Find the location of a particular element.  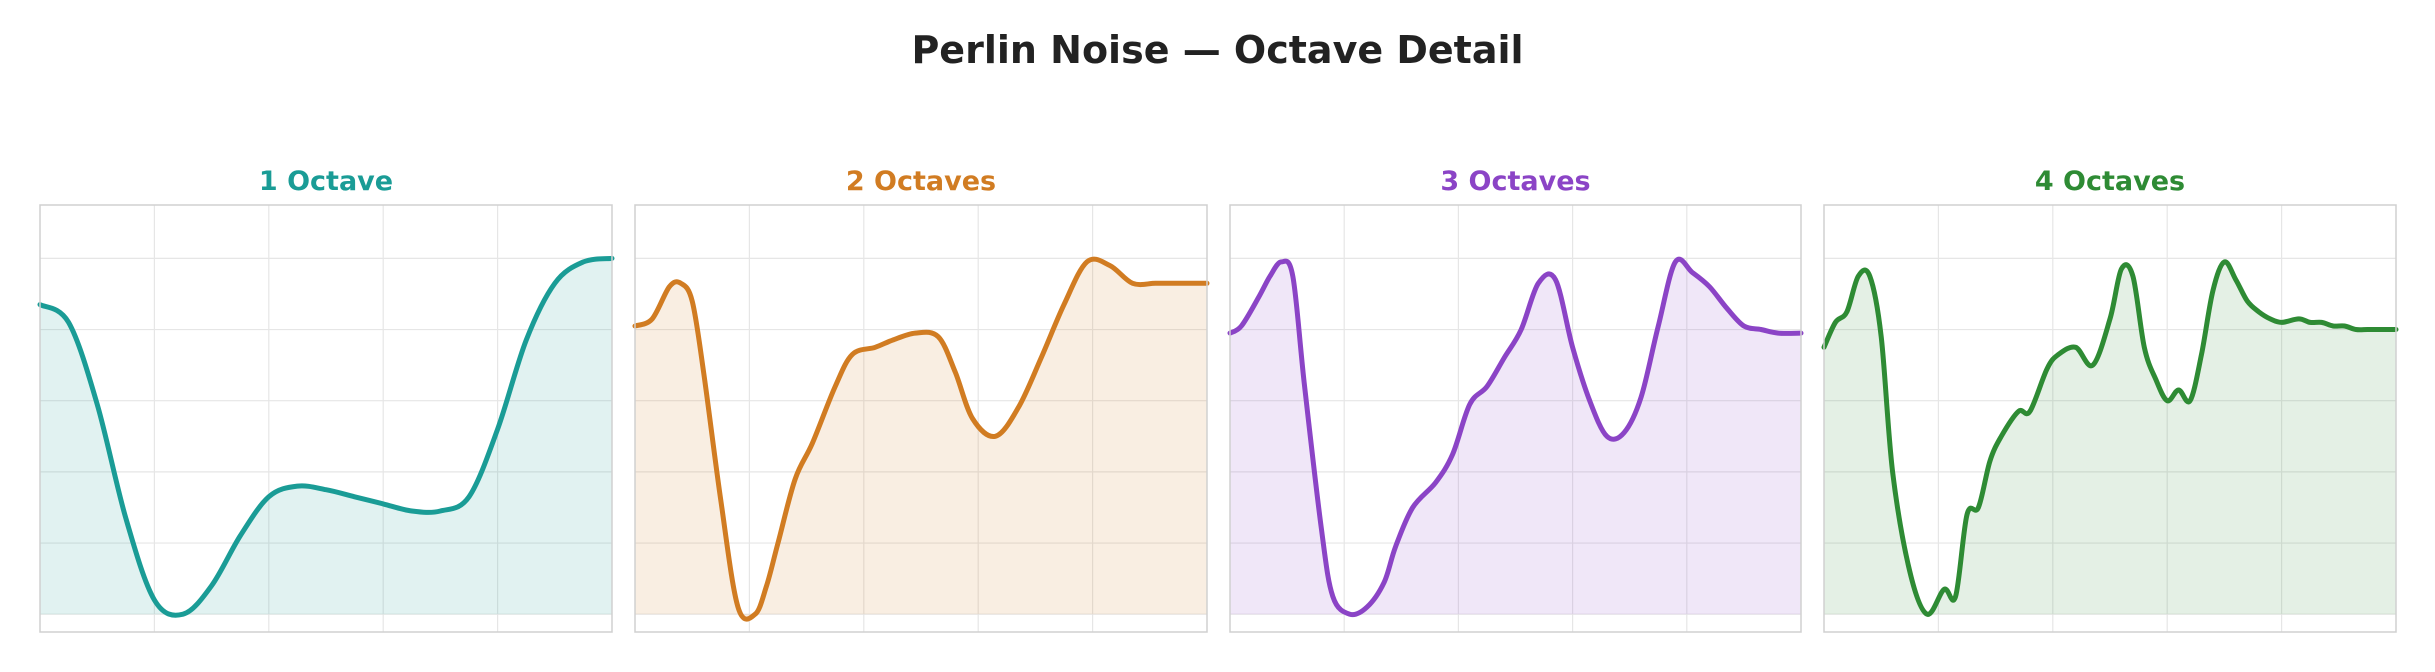

panel-title: 2 Octaves is located at coordinates (921, 181).